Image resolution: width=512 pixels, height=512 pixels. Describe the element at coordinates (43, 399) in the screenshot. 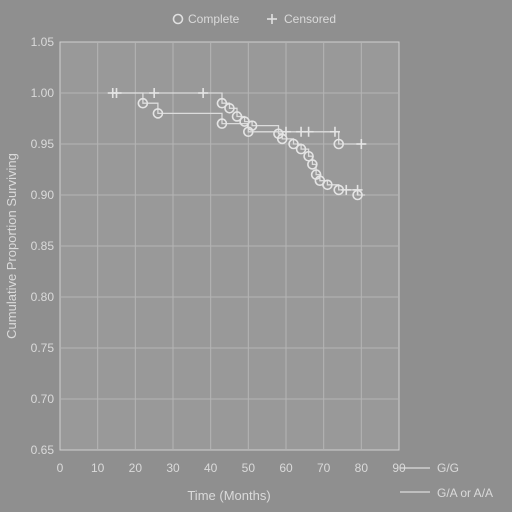

I see `y-tick-label: 0.70` at that location.